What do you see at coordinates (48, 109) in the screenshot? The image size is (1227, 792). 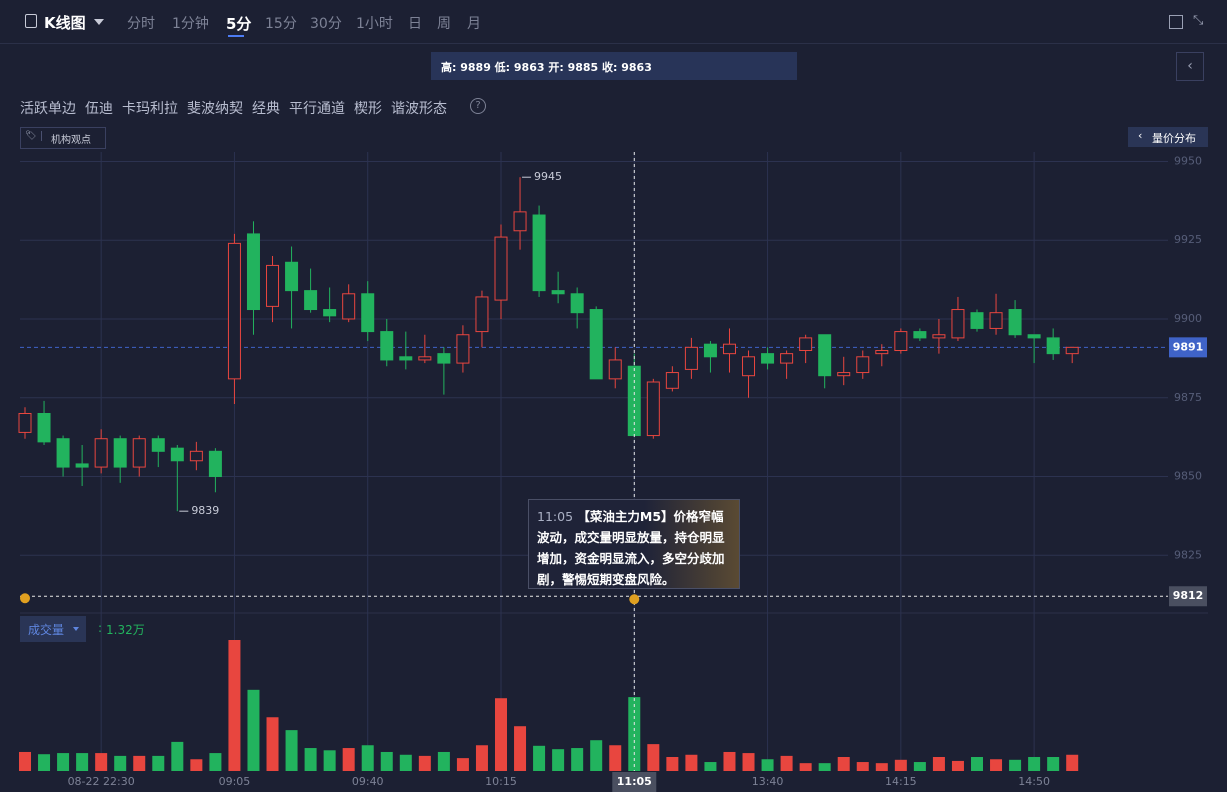 I see `drawing-tool: 活跃单边` at bounding box center [48, 109].